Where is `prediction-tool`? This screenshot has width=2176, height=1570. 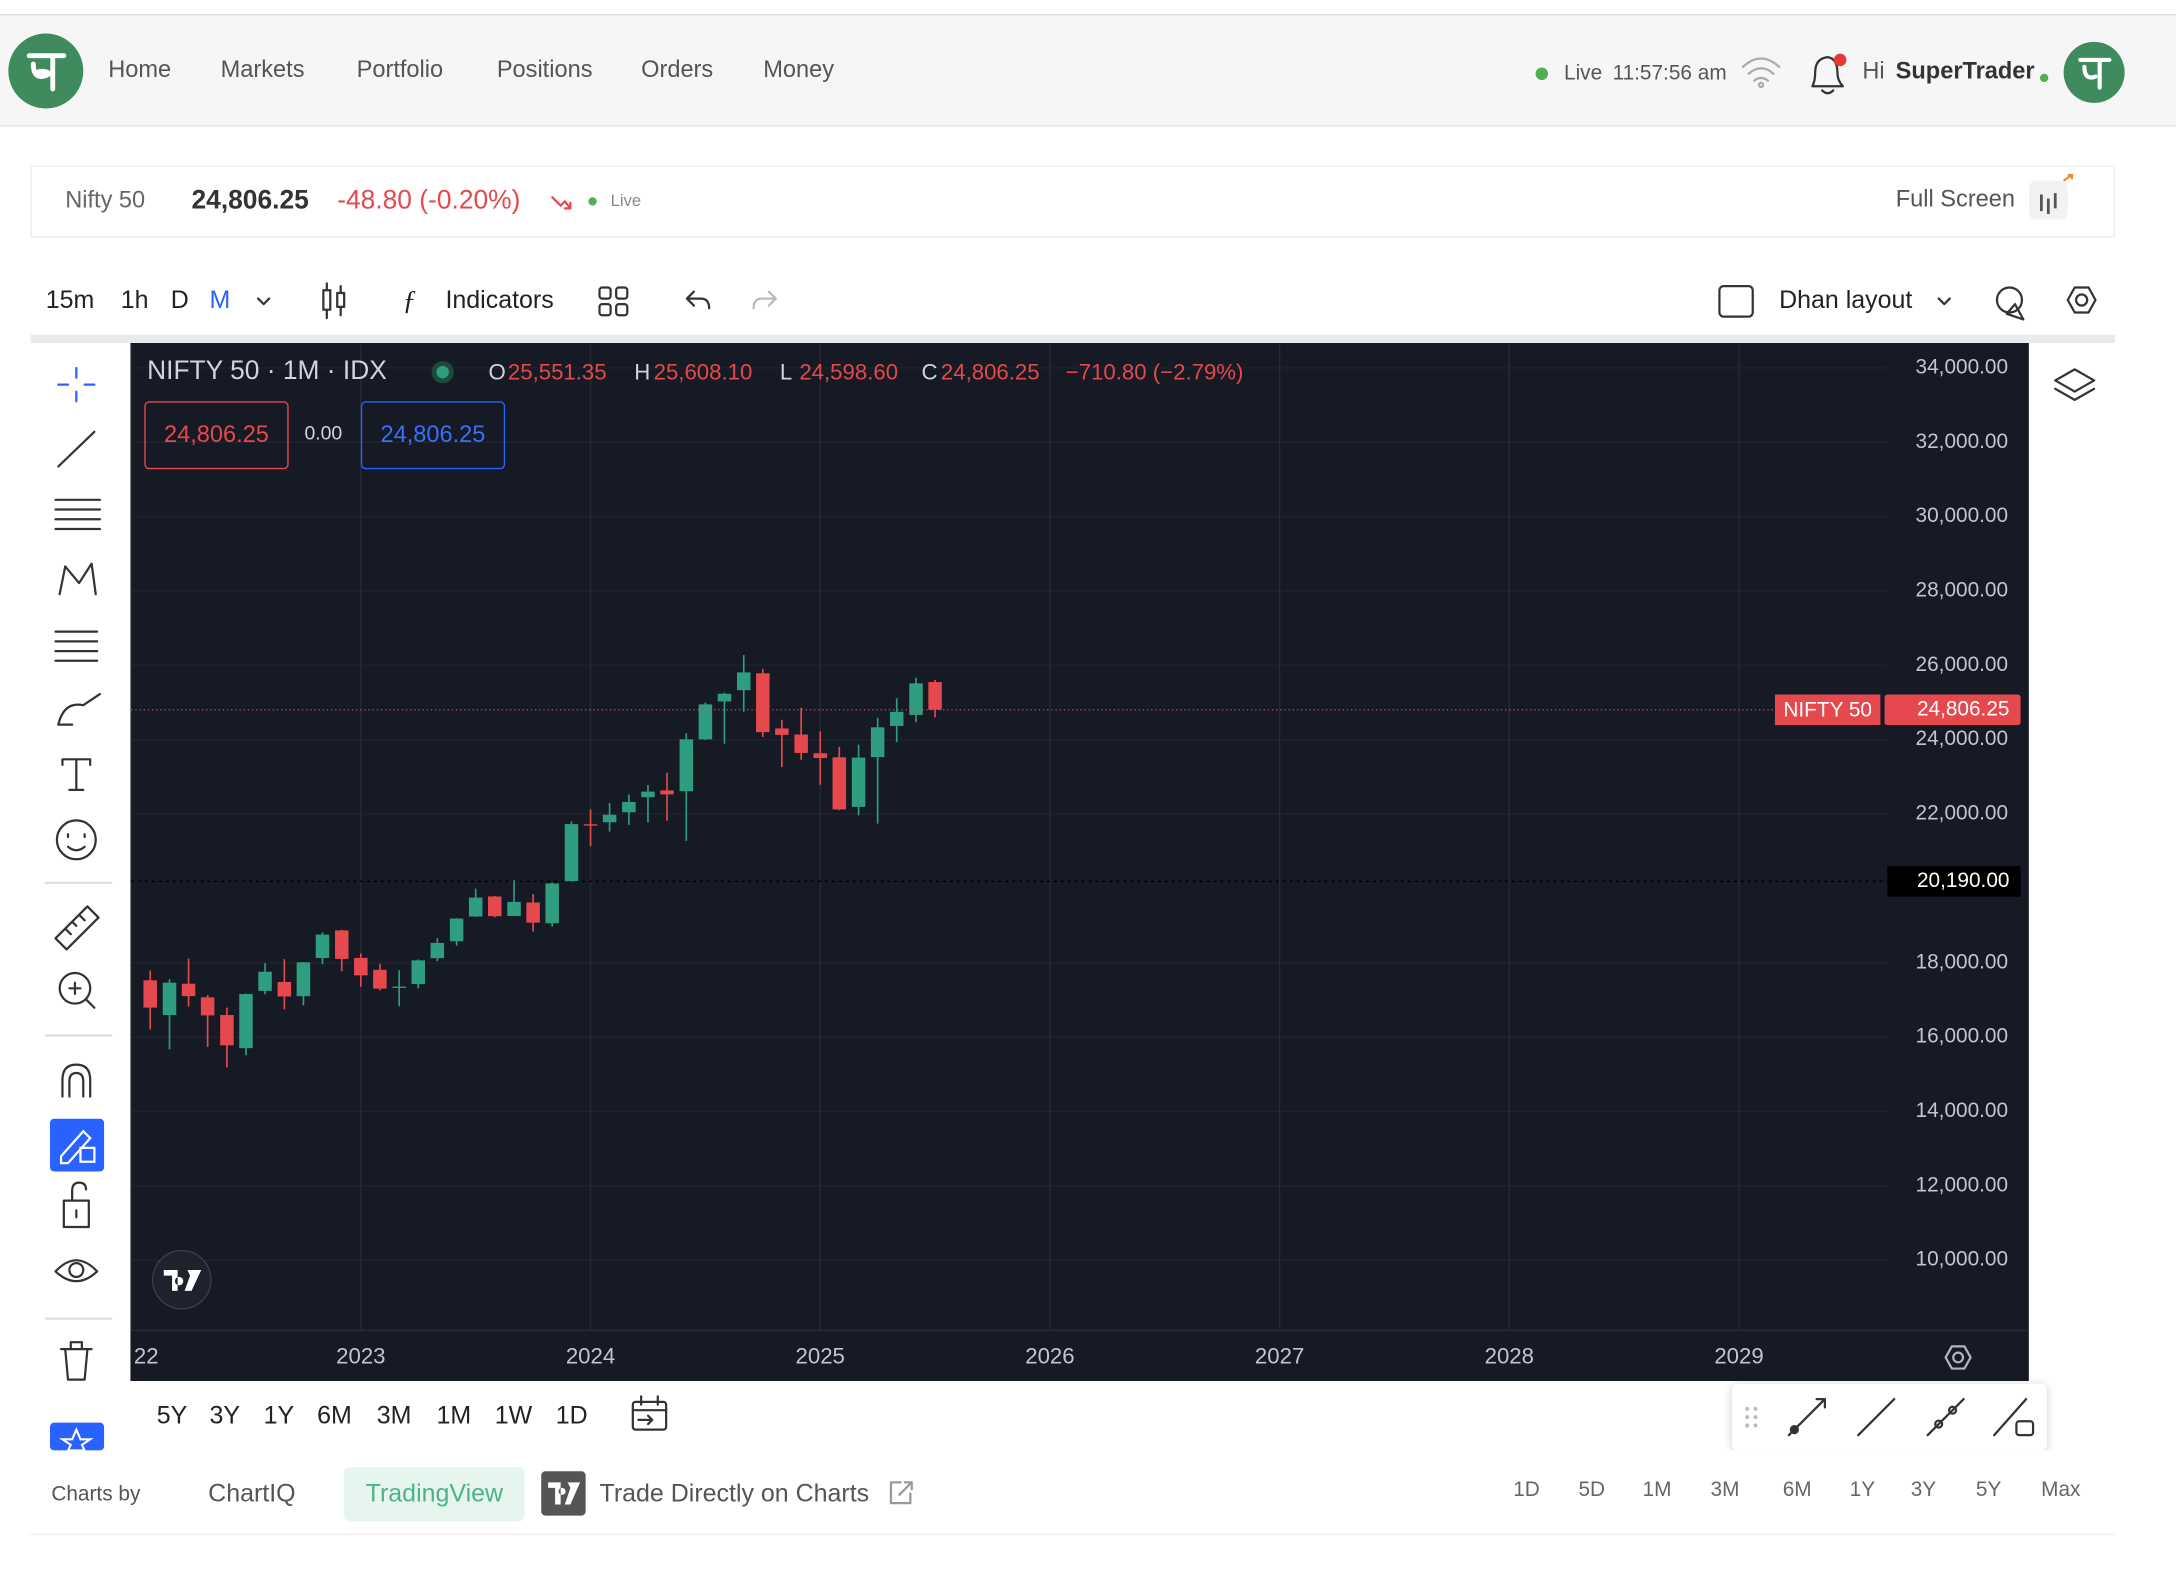 prediction-tool is located at coordinates (76, 646).